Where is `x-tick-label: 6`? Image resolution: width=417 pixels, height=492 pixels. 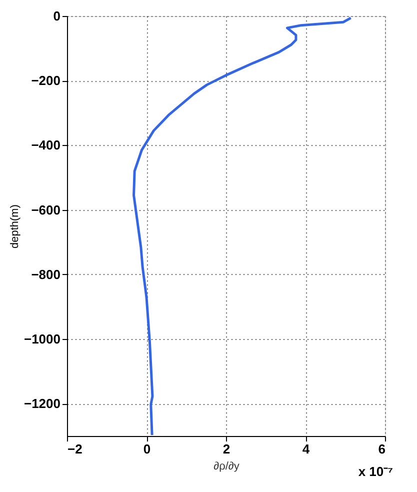 x-tick-label: 6 is located at coordinates (382, 449).